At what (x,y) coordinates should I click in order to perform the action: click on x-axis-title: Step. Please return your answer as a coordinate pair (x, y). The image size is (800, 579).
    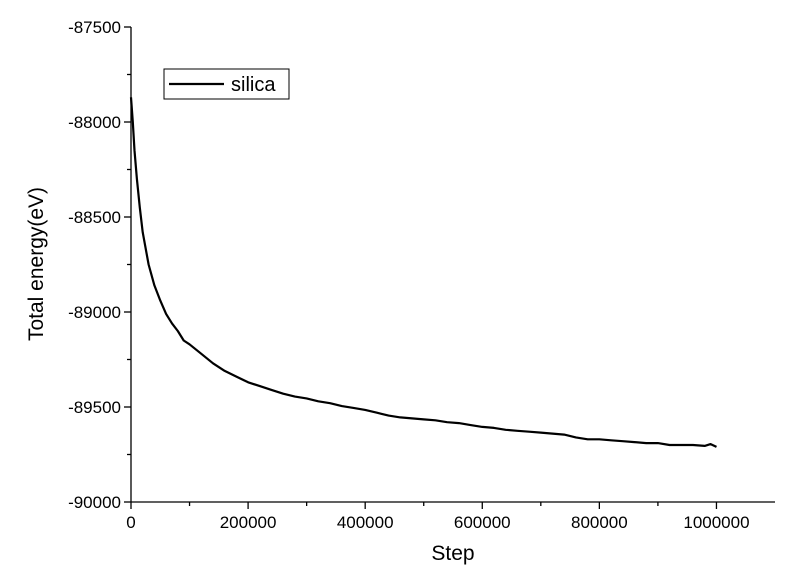
    Looking at the image, I should click on (452, 553).